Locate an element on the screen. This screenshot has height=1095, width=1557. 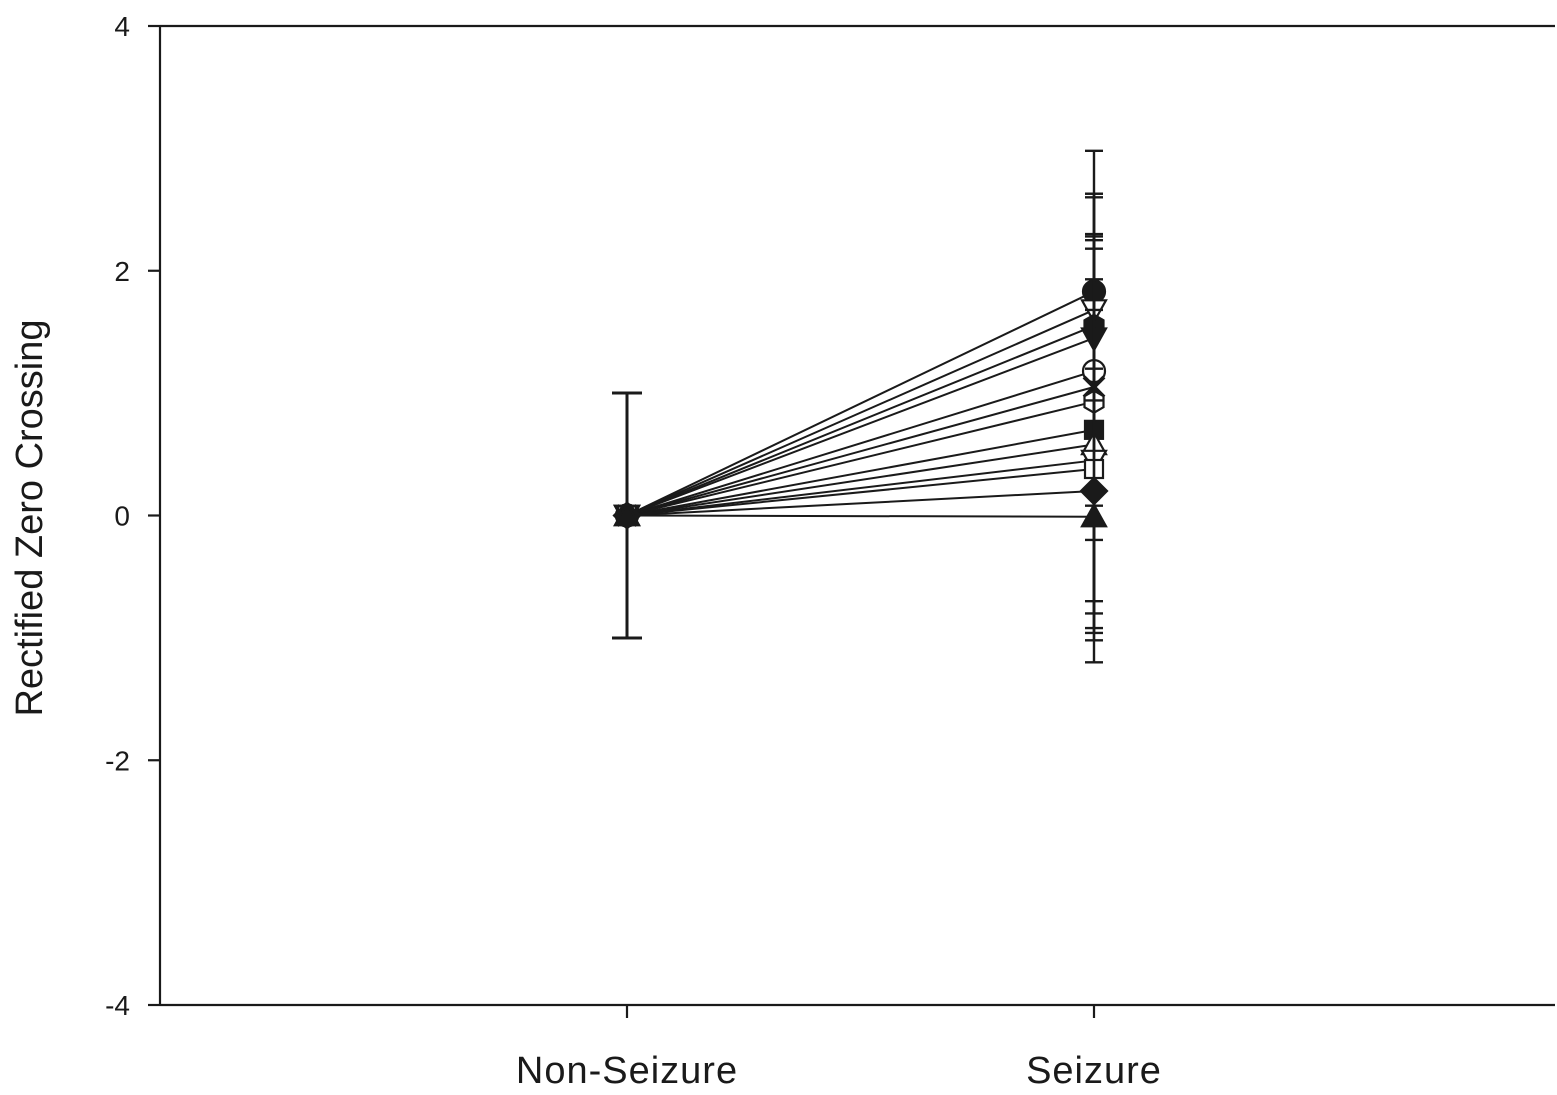
y-tick-label: -2 is located at coordinates (117, 760).